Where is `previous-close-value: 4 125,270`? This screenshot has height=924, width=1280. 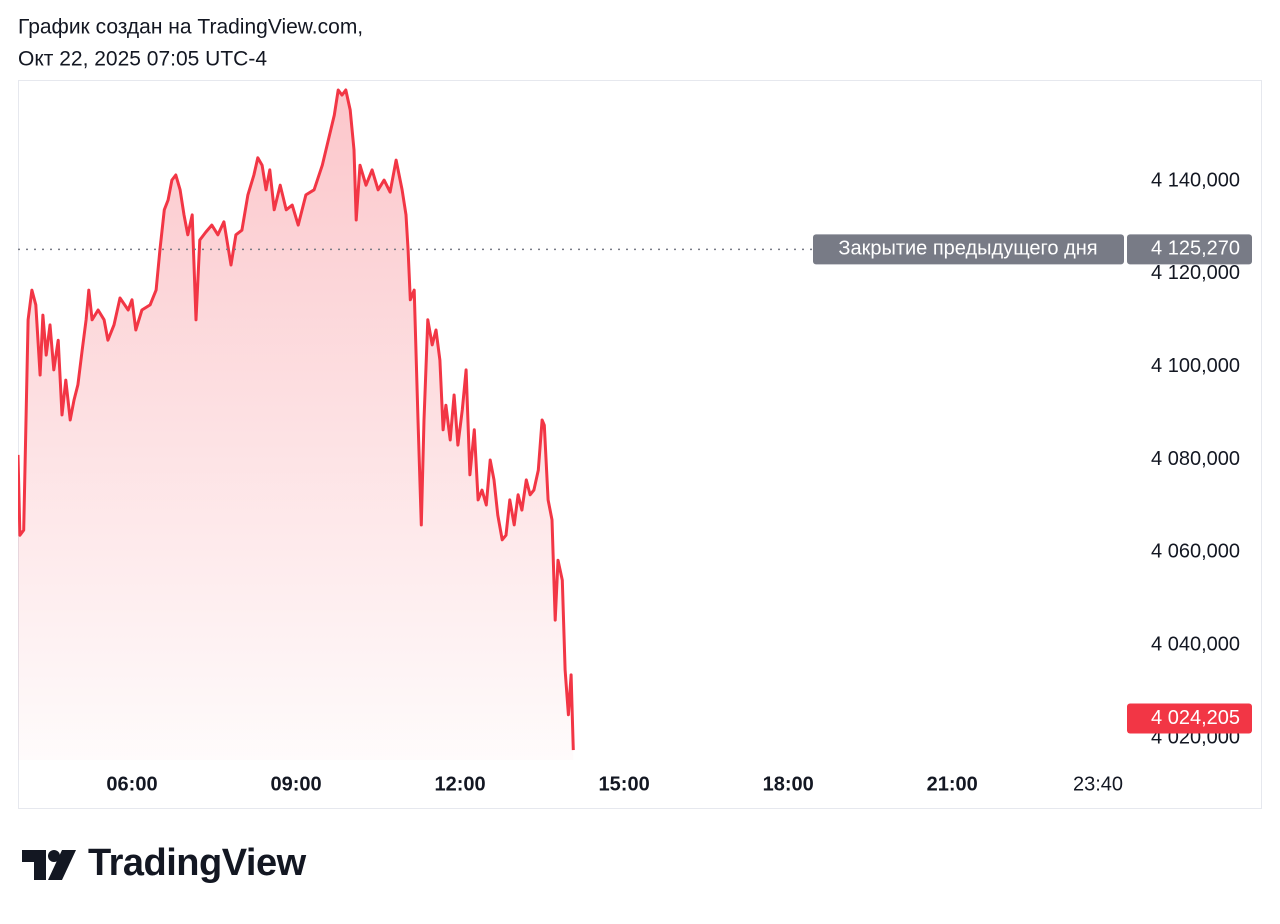 previous-close-value: 4 125,270 is located at coordinates (1195, 249).